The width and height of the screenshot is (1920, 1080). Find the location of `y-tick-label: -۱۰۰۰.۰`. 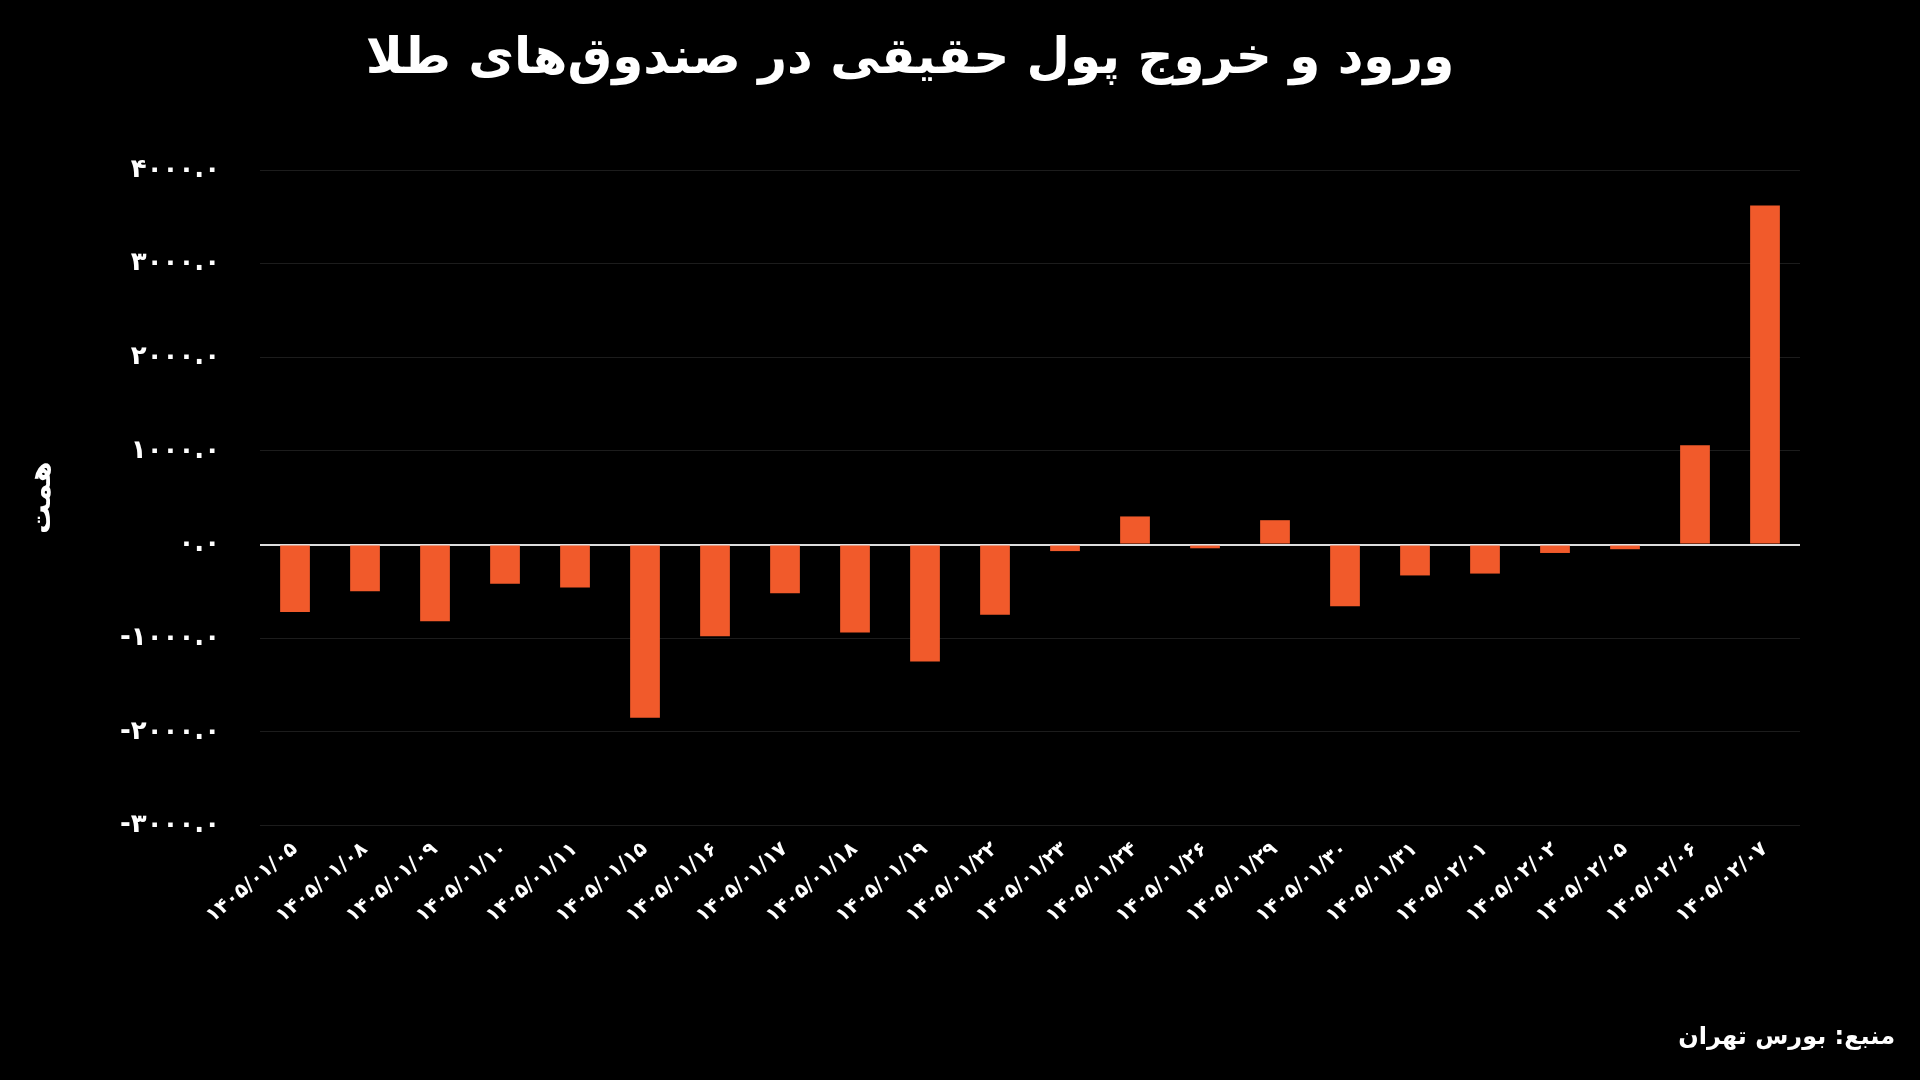

y-tick-label: -۱۰۰۰.۰ is located at coordinates (170, 635).